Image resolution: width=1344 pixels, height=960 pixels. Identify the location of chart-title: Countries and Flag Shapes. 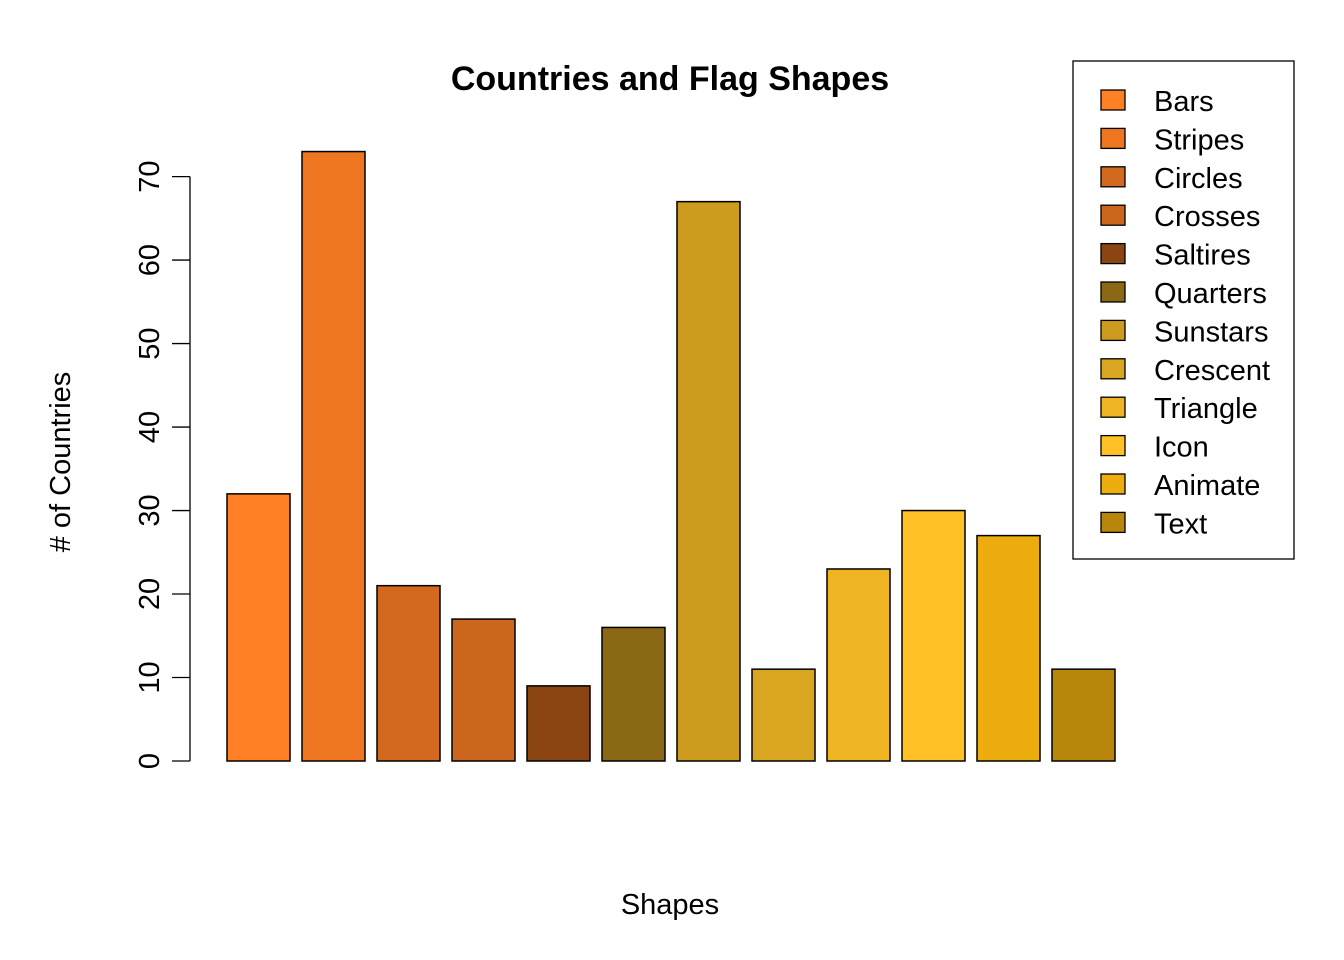
(670, 79).